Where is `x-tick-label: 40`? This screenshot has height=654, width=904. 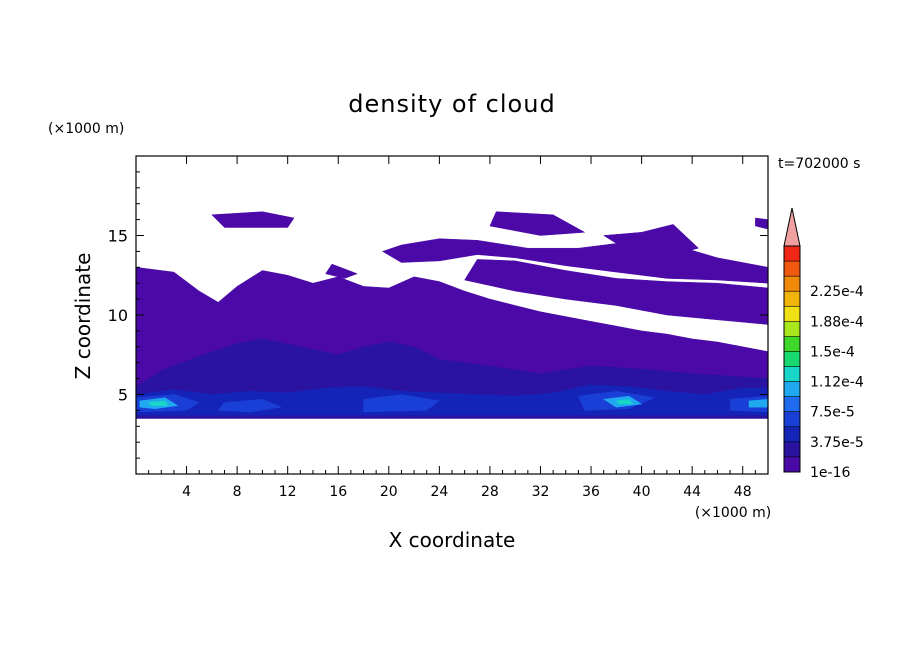
x-tick-label: 40 is located at coordinates (642, 492).